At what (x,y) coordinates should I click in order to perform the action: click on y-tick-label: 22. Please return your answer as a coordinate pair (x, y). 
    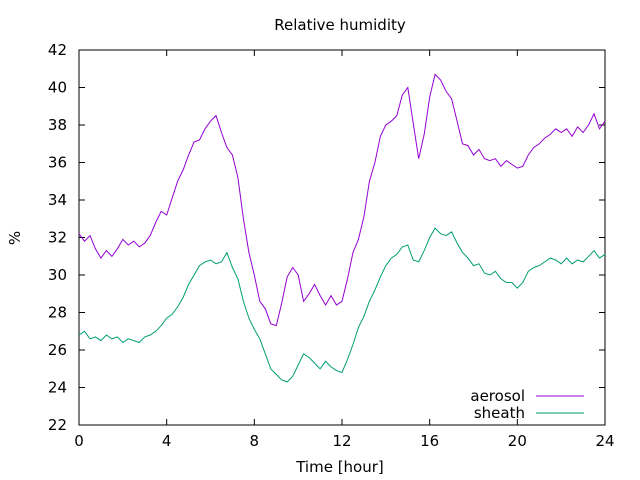
    Looking at the image, I should click on (57, 425).